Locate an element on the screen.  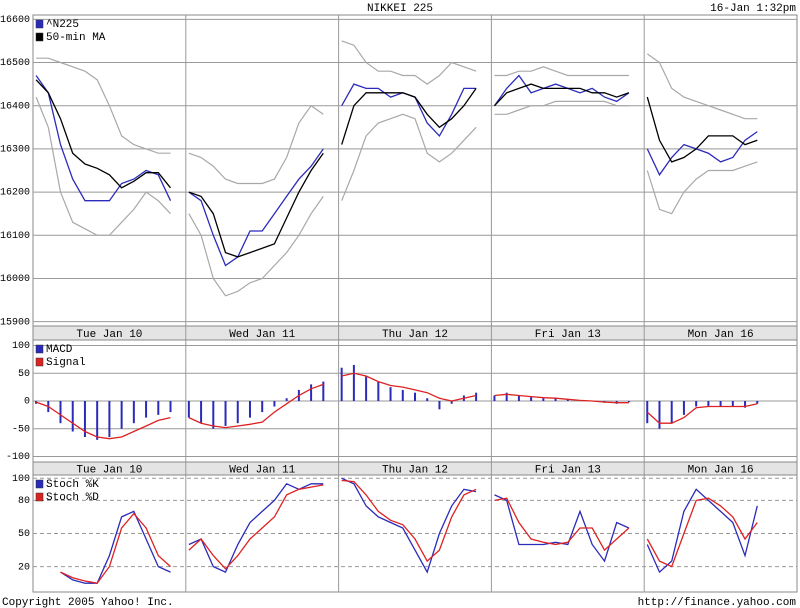
y-tick-label: 16300 is located at coordinates (15, 150).